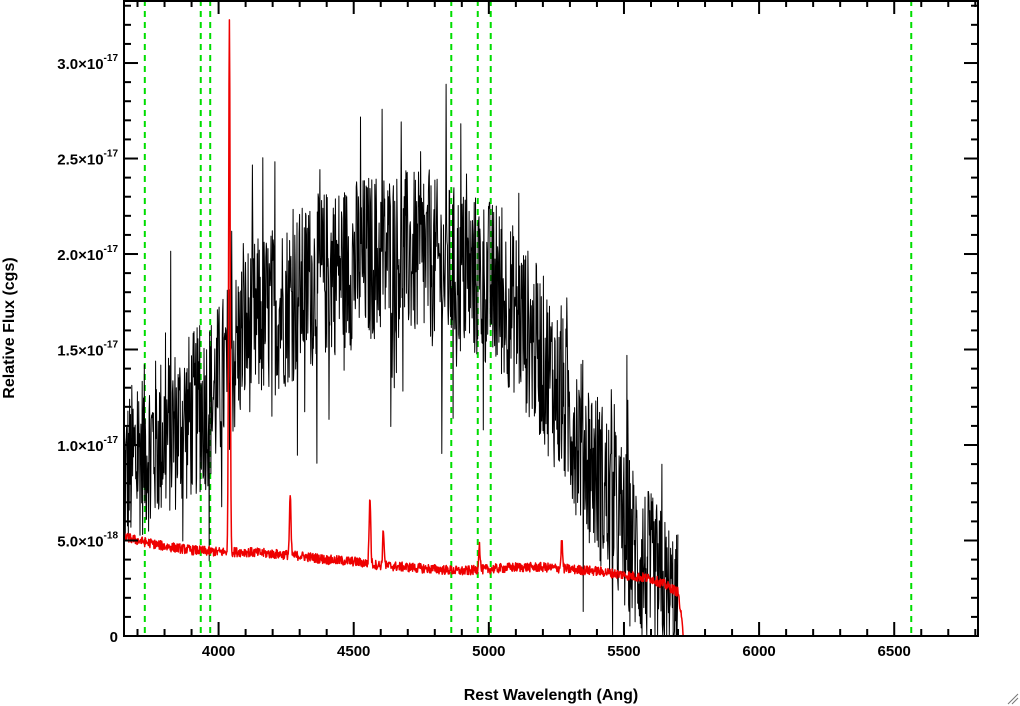 The height and width of the screenshot is (706, 1020). What do you see at coordinates (353, 651) in the screenshot?
I see `x-tick-label: 4500` at bounding box center [353, 651].